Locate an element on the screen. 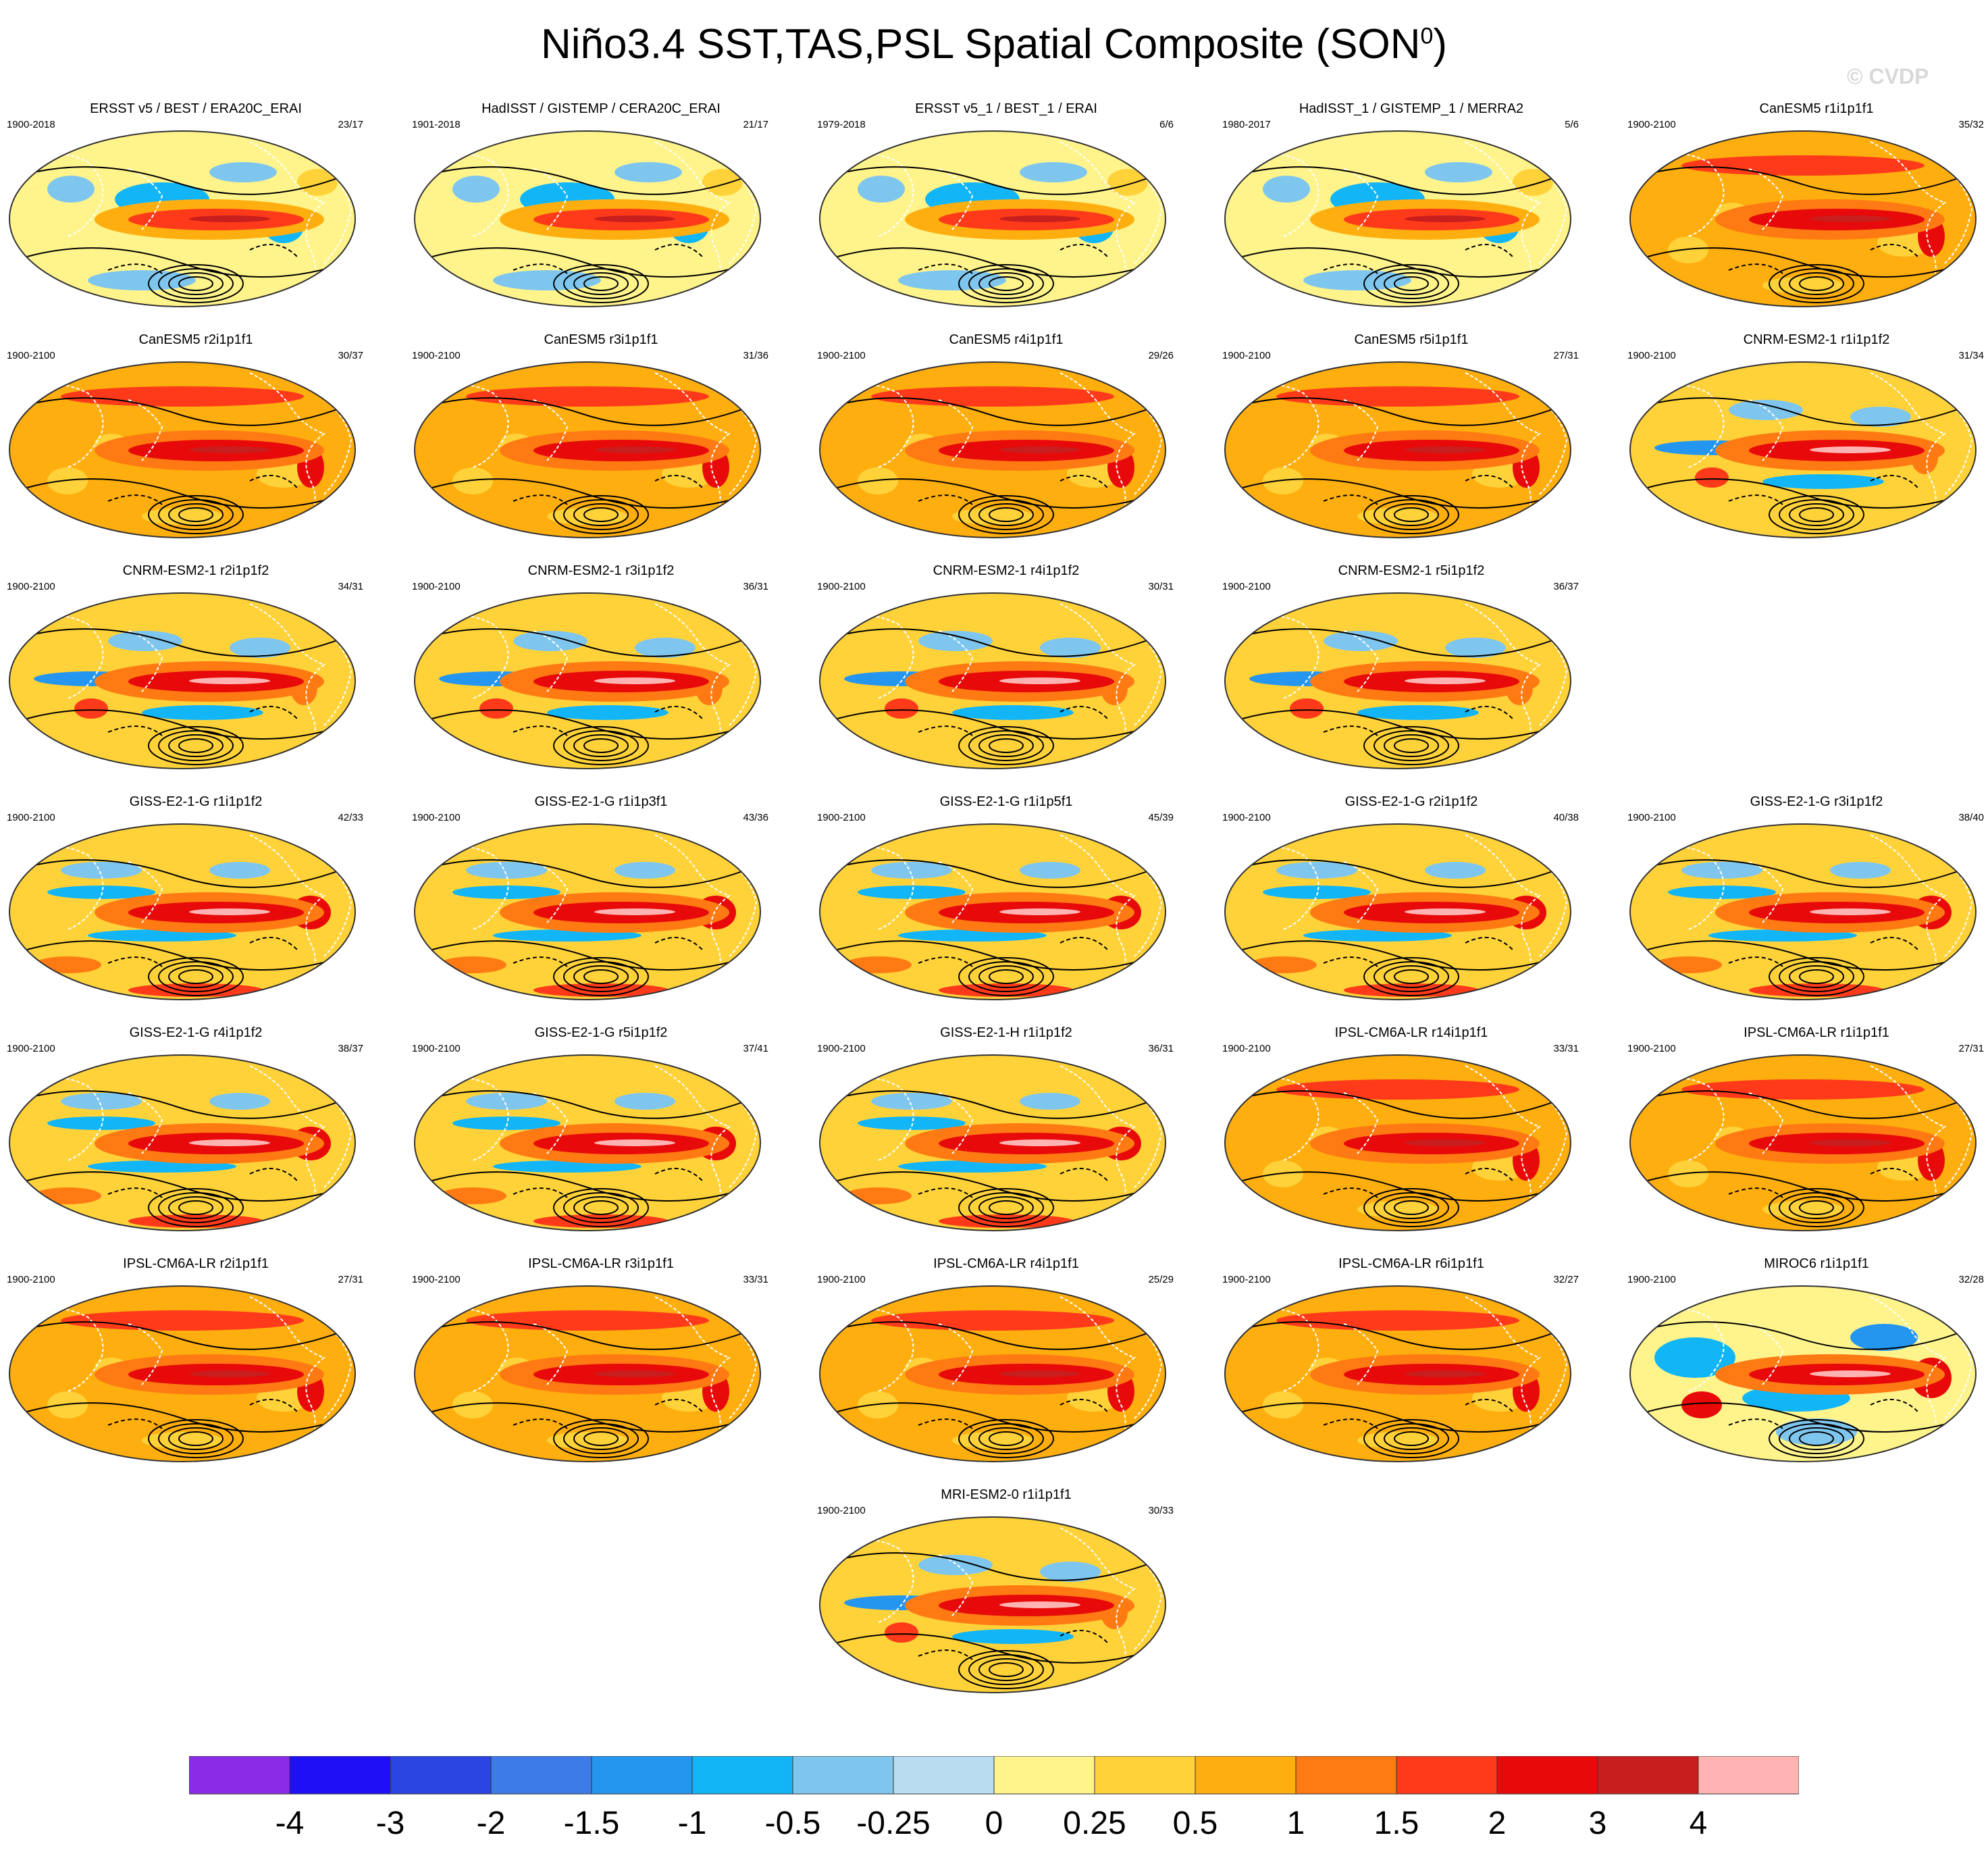 The image size is (1988, 1850). map-panel: IPSL-CM6A-LR r6i1p1f1 1900-2100 32/27 is located at coordinates (1411, 1361).